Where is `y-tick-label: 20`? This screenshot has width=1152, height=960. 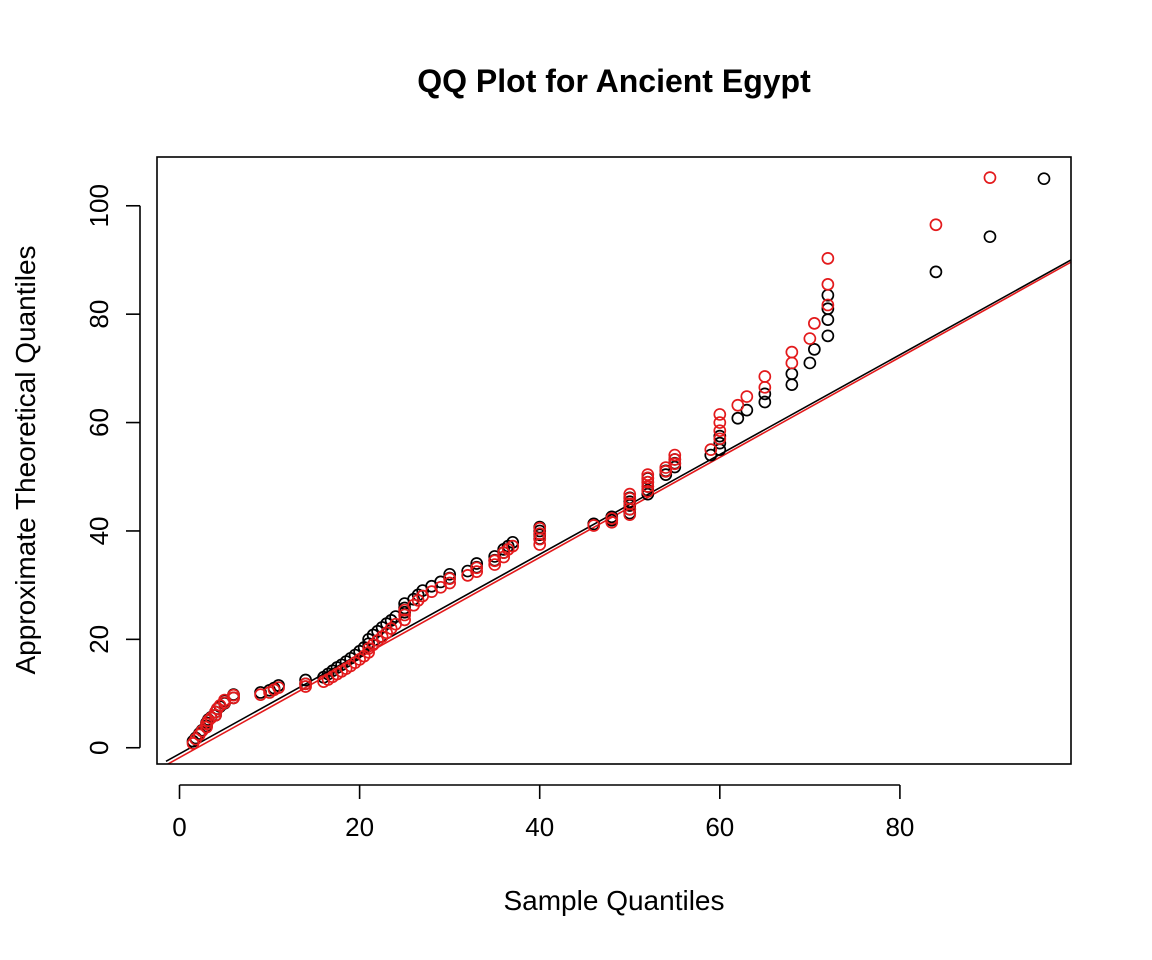
y-tick-label: 20 is located at coordinates (99, 639).